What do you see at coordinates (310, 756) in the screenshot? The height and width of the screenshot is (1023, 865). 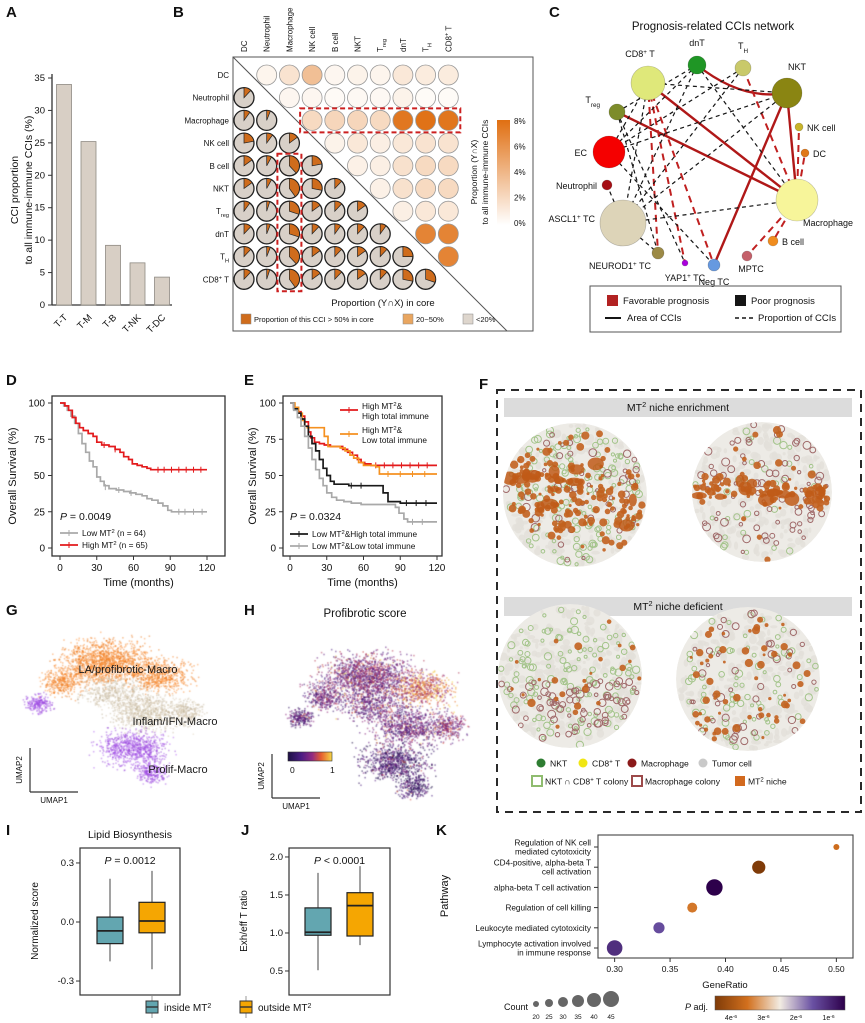 I see `score-colorbar` at bounding box center [310, 756].